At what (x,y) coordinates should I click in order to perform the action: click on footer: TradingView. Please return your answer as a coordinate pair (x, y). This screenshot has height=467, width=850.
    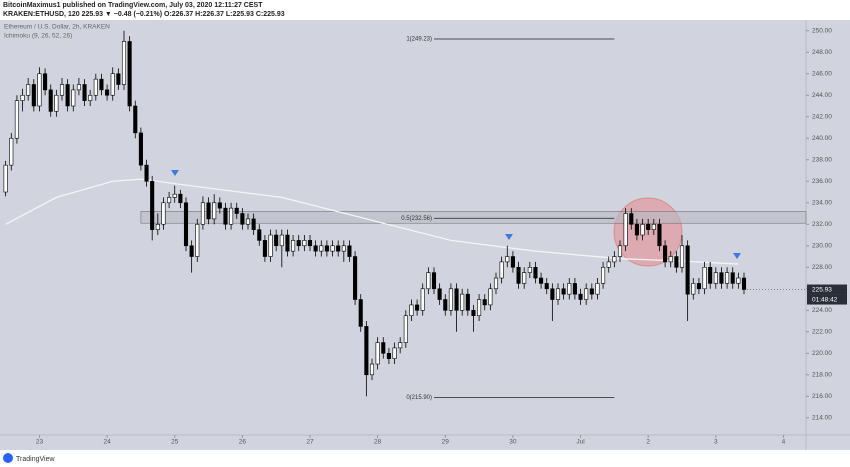
    Looking at the image, I should click on (29, 458).